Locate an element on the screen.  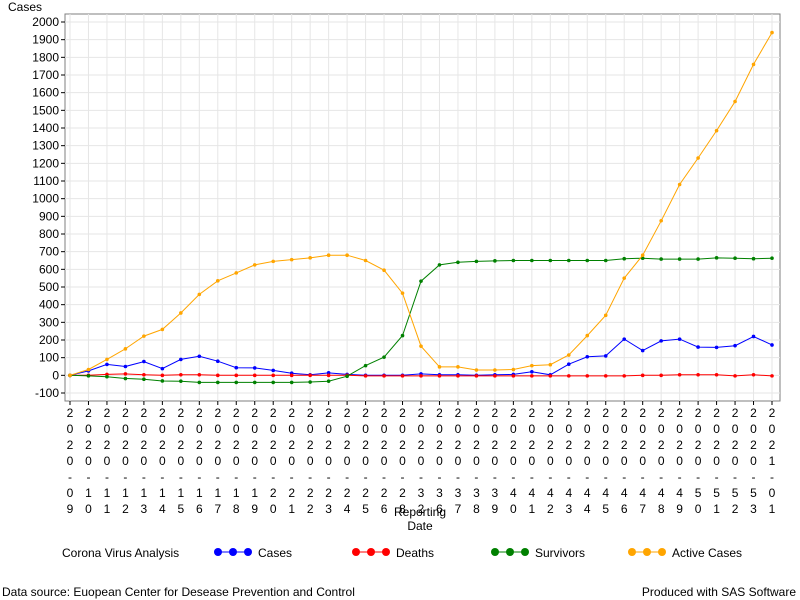
x-tick-label: 2 0 2 0 -5 1 is located at coordinates (716, 461).